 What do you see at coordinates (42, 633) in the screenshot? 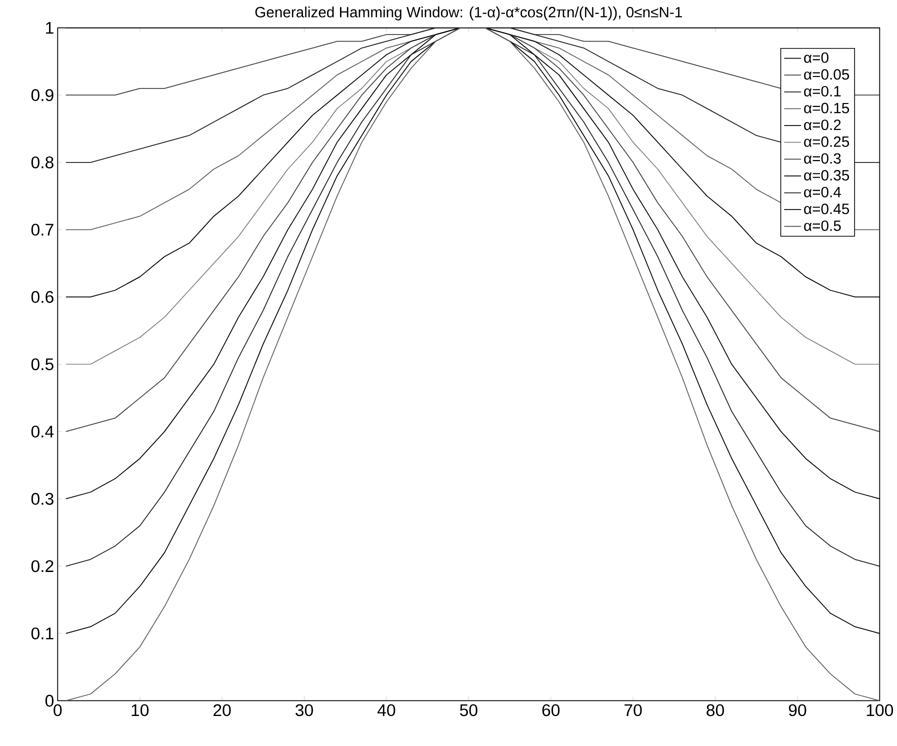
I see `y-tick-label: 0.1` at bounding box center [42, 633].